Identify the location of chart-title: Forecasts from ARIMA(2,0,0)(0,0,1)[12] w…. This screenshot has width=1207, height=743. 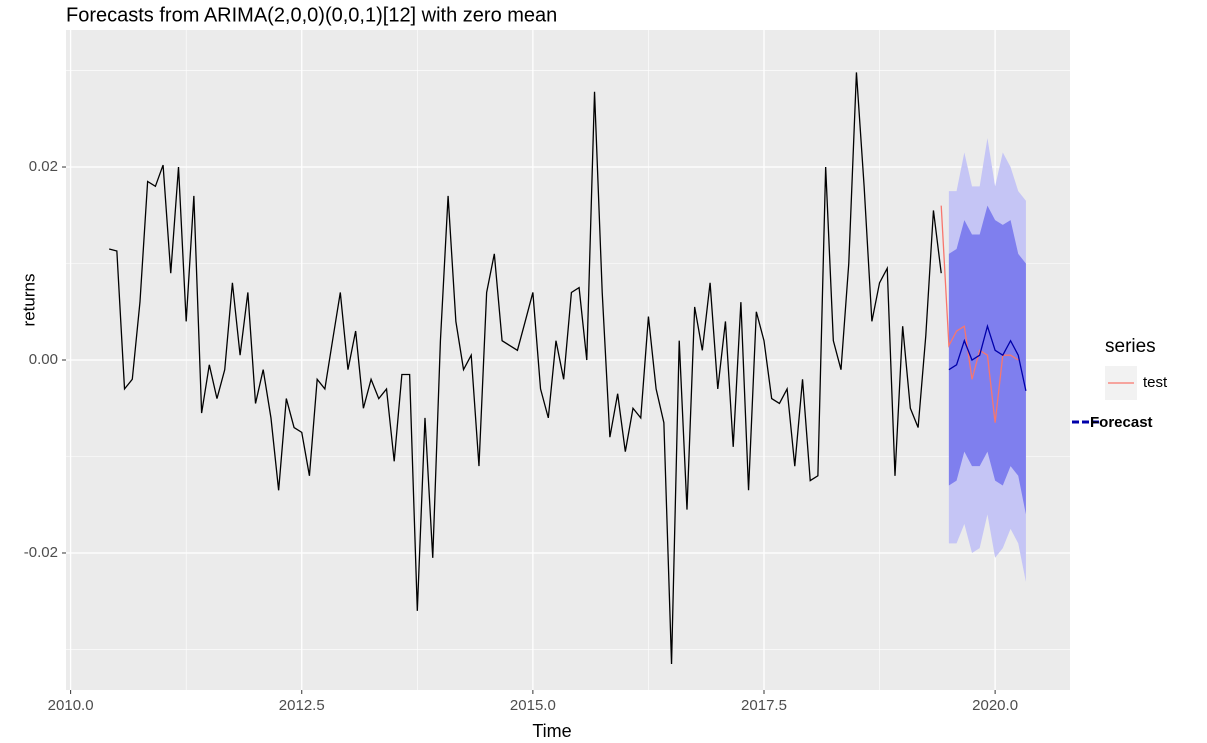
(311, 15).